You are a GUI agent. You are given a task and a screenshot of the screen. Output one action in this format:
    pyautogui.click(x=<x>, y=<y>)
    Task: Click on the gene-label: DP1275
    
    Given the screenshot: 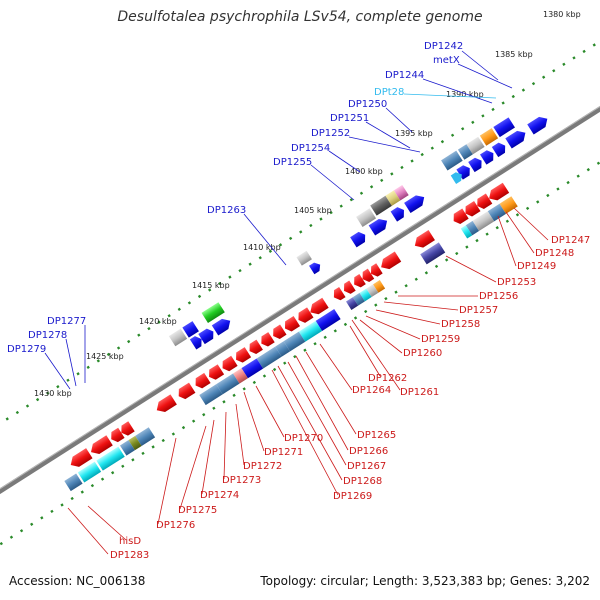 What is the action you would take?
    pyautogui.click(x=197, y=510)
    